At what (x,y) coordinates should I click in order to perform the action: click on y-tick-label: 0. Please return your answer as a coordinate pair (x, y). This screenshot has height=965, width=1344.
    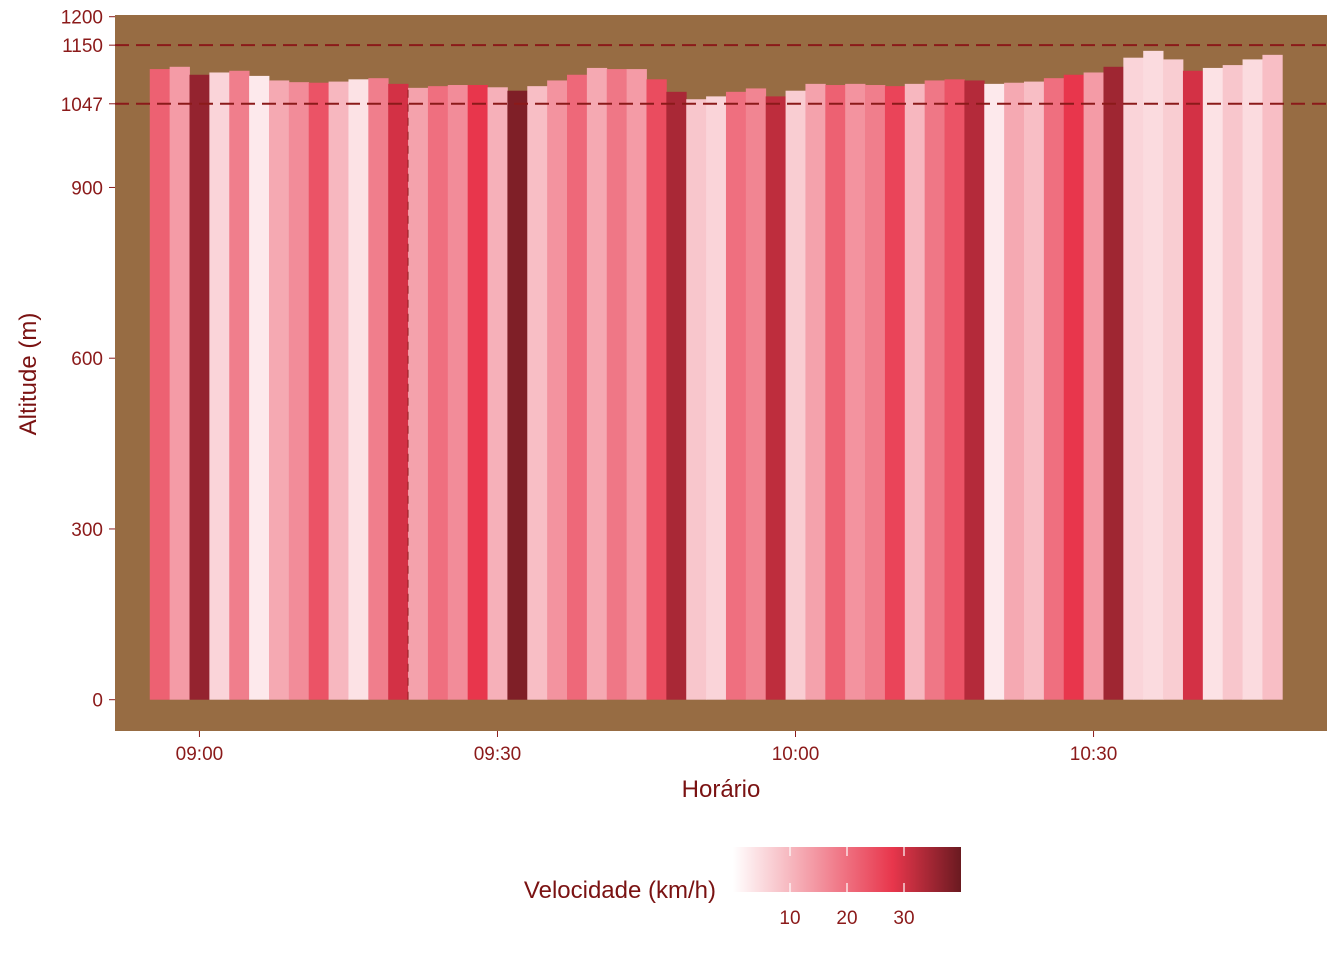
    Looking at the image, I should click on (97, 701).